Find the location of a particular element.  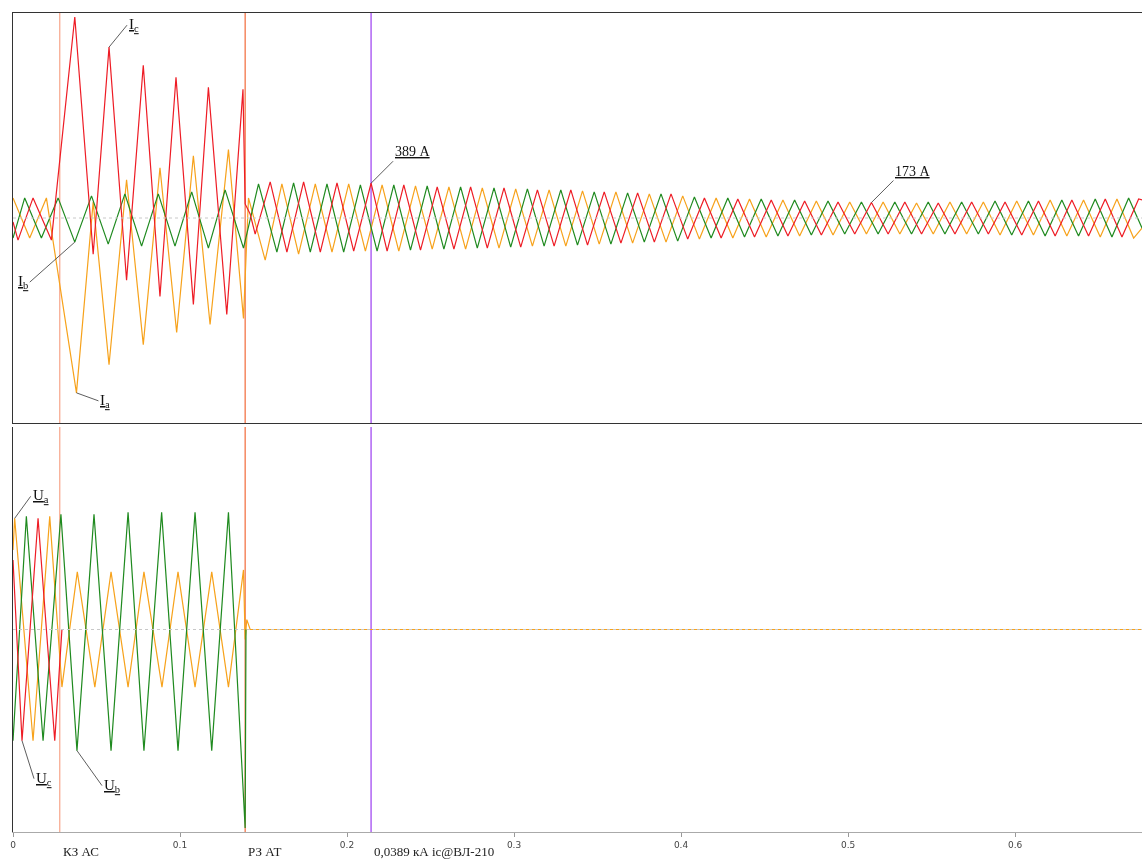

ref-line-label: КЗ АС is located at coordinates (81, 851).